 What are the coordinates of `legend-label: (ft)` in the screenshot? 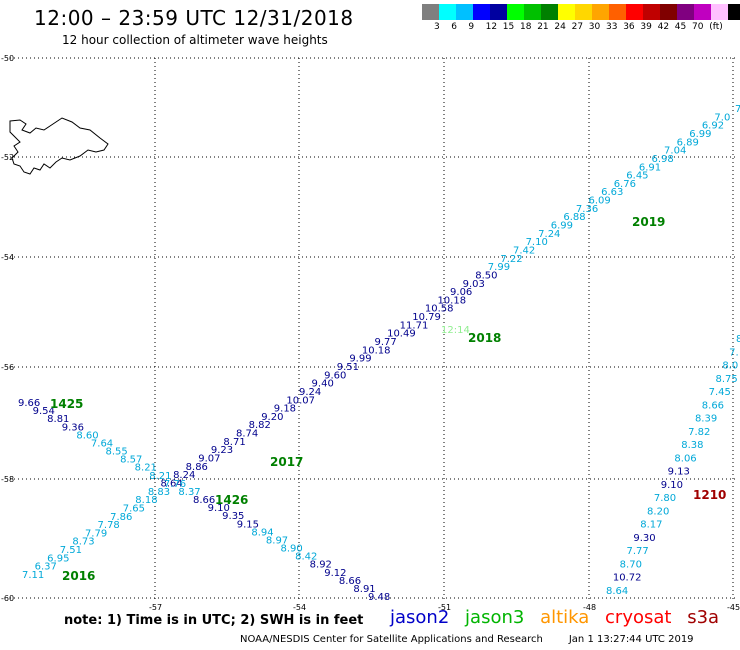 It's located at (716, 27).